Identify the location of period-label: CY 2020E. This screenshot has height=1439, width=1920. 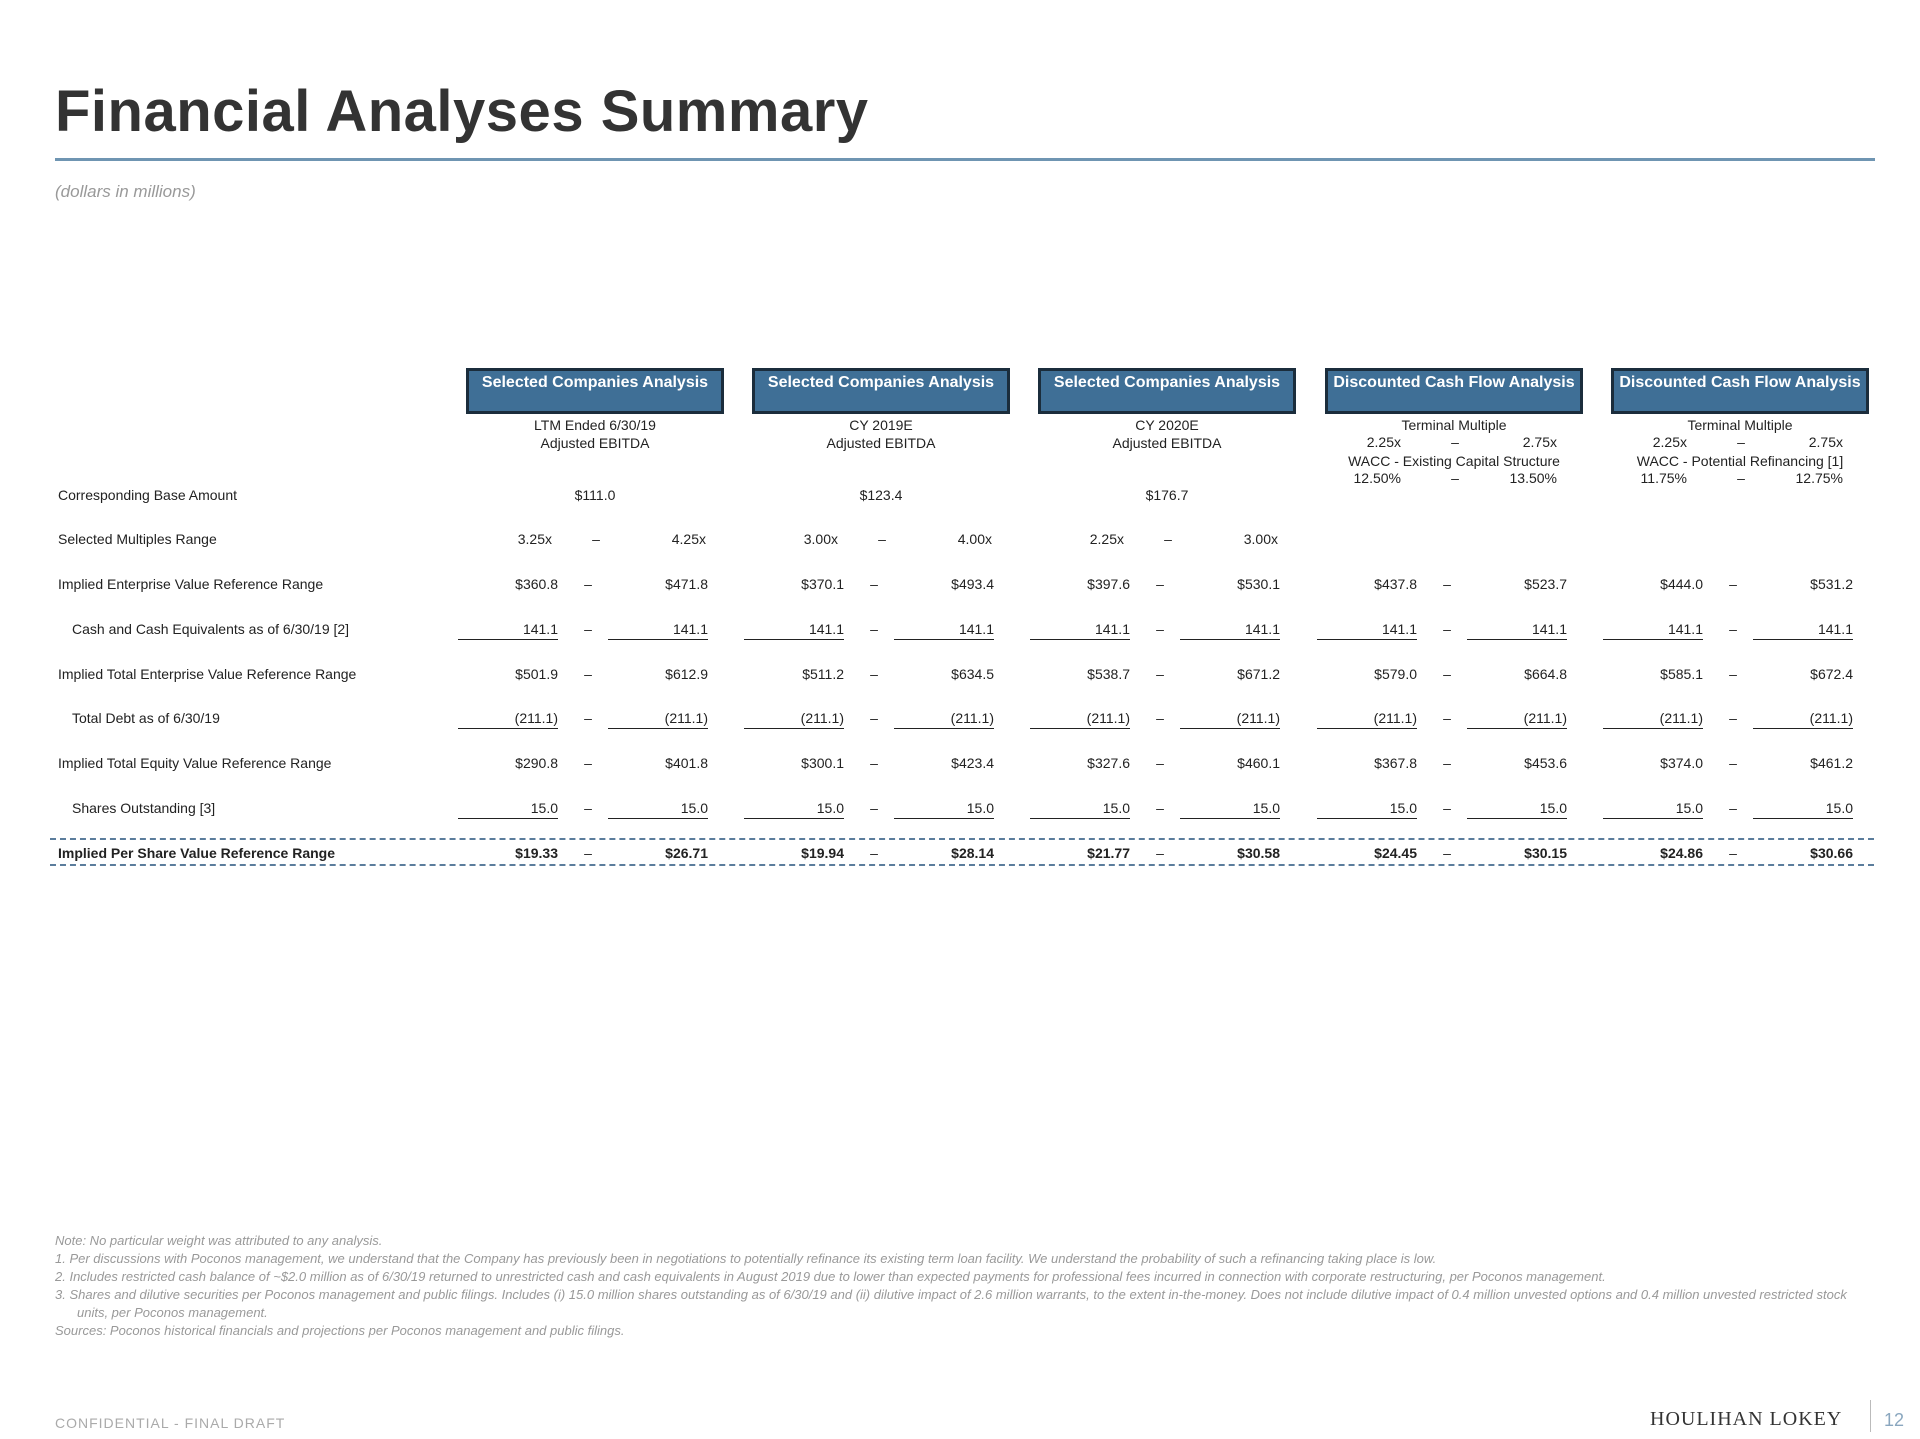
(1167, 425).